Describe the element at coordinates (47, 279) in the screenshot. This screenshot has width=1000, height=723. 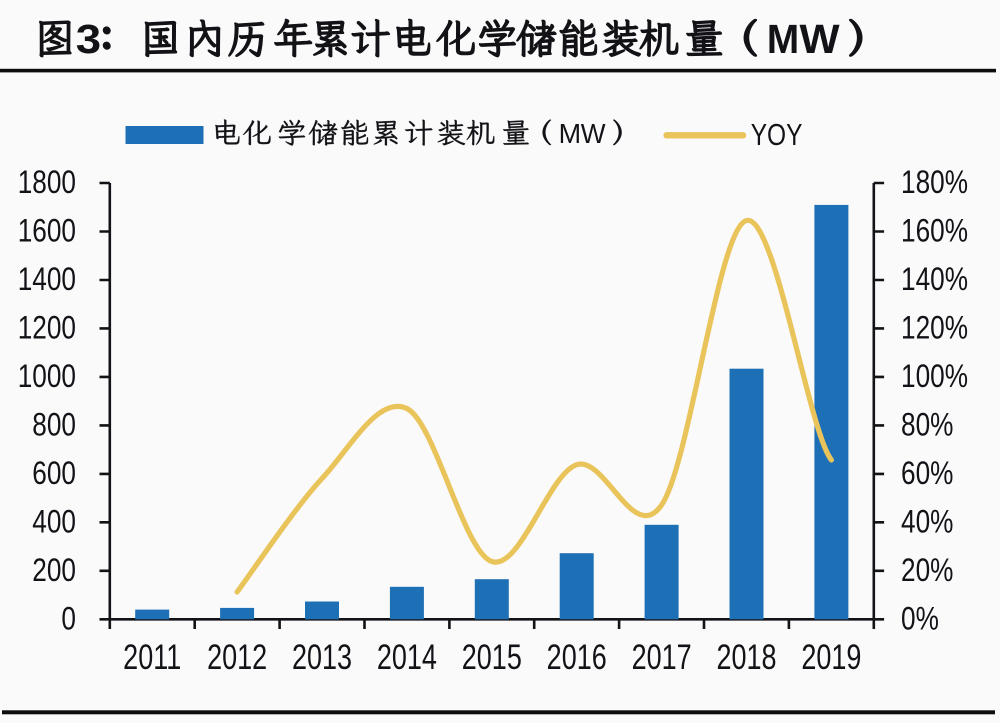
I see `svg-text: 1400` at that location.